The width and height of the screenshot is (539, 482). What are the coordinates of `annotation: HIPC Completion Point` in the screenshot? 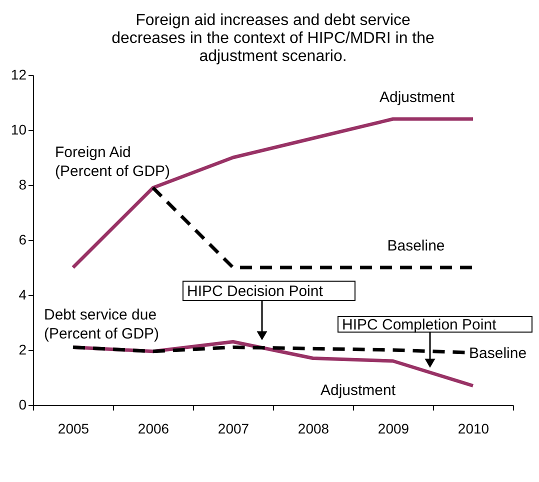 It's located at (420, 325).